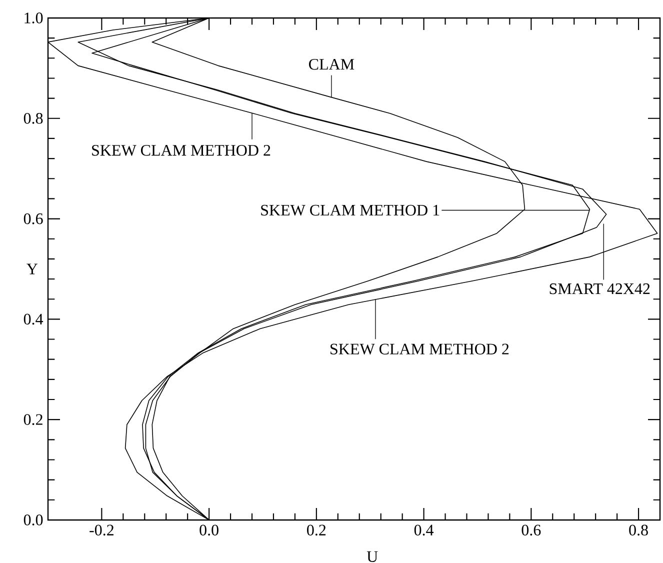  I want to click on x-tick-label: 0.8, so click(638, 530).